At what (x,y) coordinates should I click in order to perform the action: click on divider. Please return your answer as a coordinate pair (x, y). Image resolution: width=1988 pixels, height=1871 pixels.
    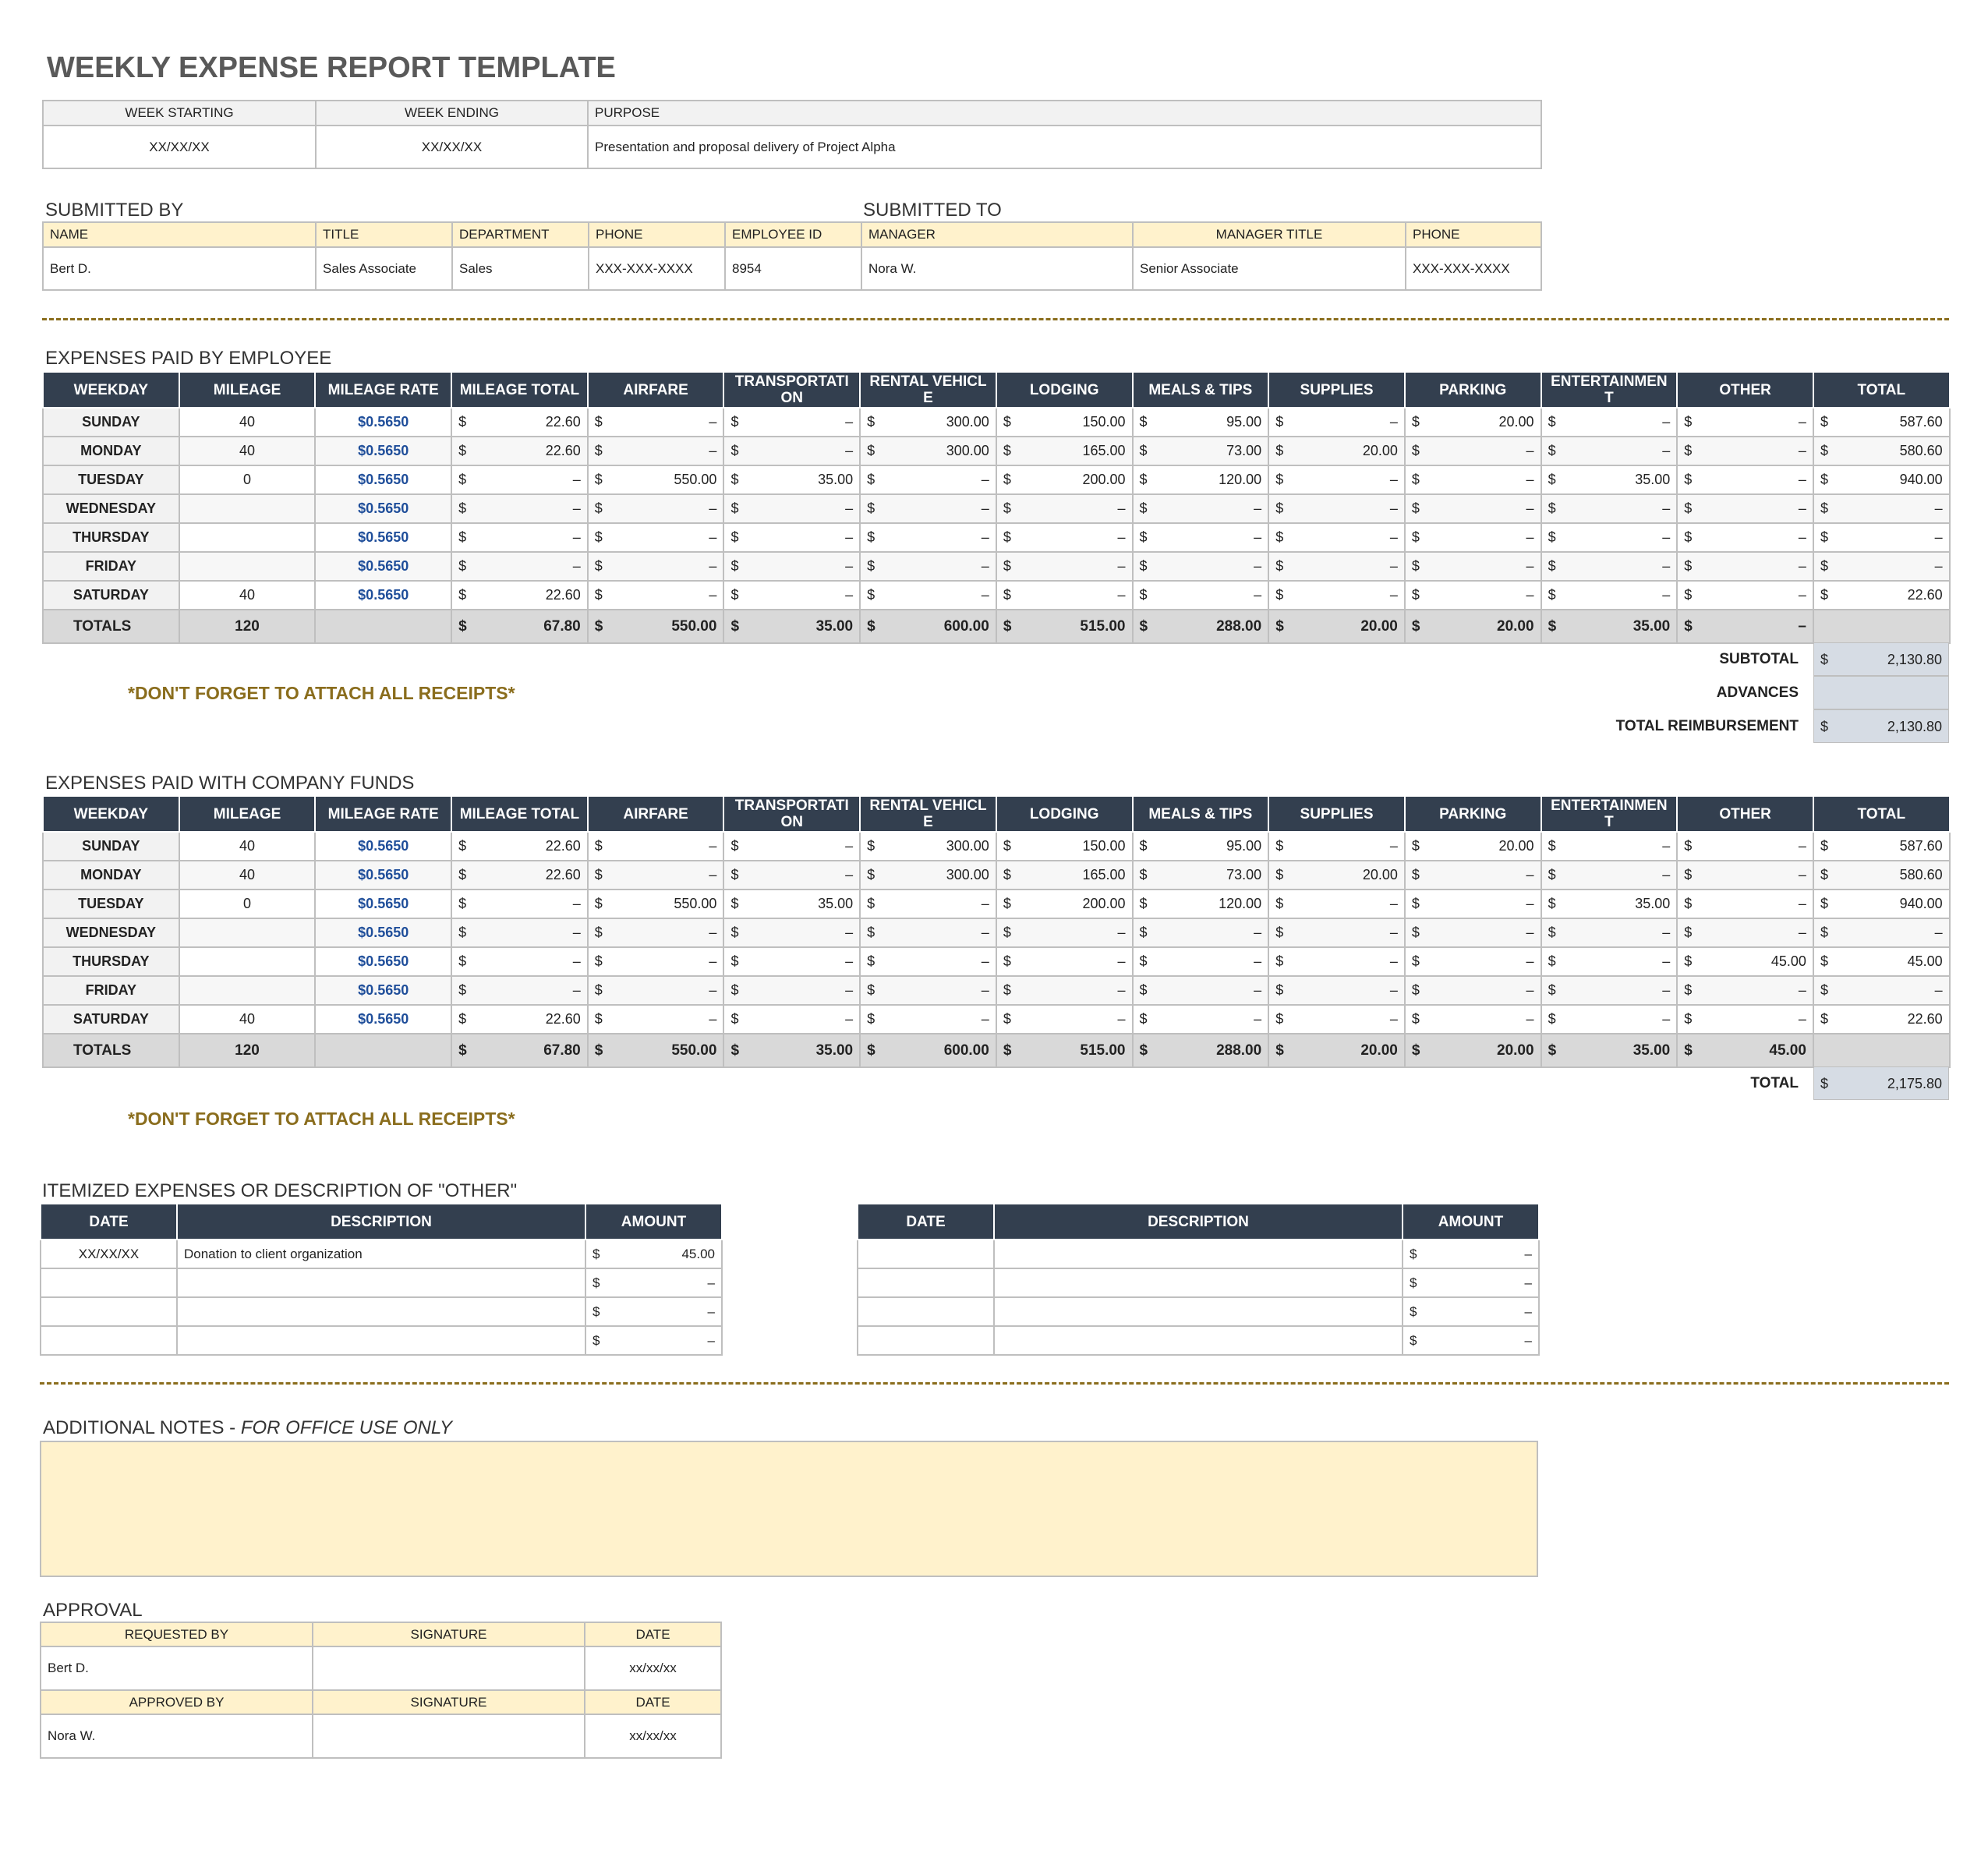
    Looking at the image, I should click on (995, 319).